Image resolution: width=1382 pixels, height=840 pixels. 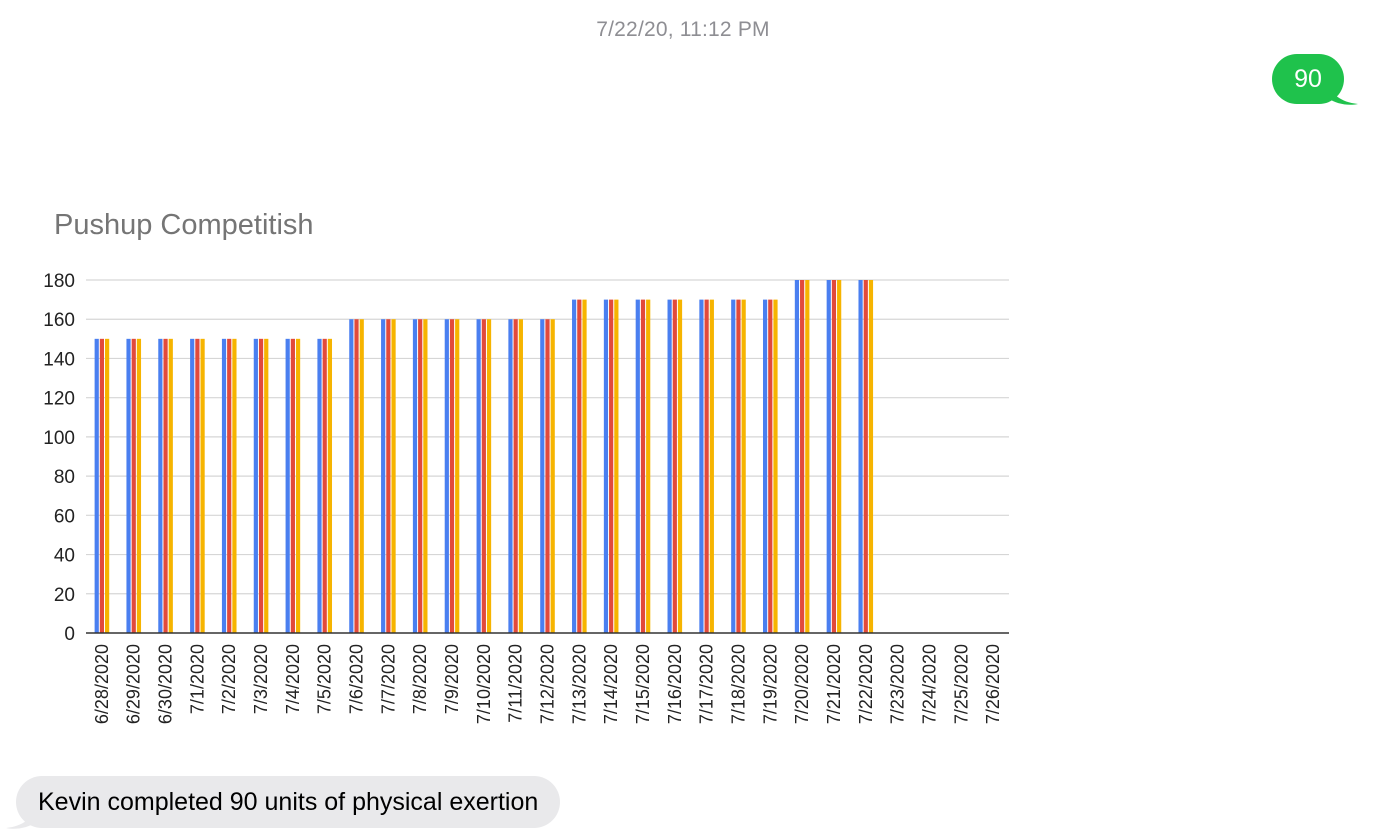 I want to click on x-tick-label: 7/17/2020, so click(x=707, y=684).